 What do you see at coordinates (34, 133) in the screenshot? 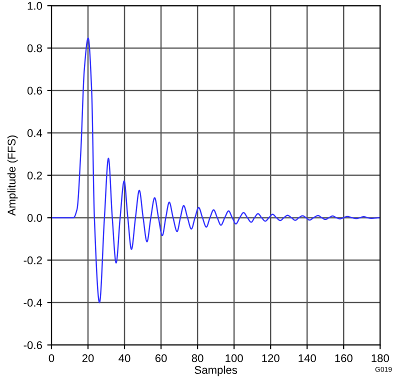
I see `y-tick-label: 0.4` at bounding box center [34, 133].